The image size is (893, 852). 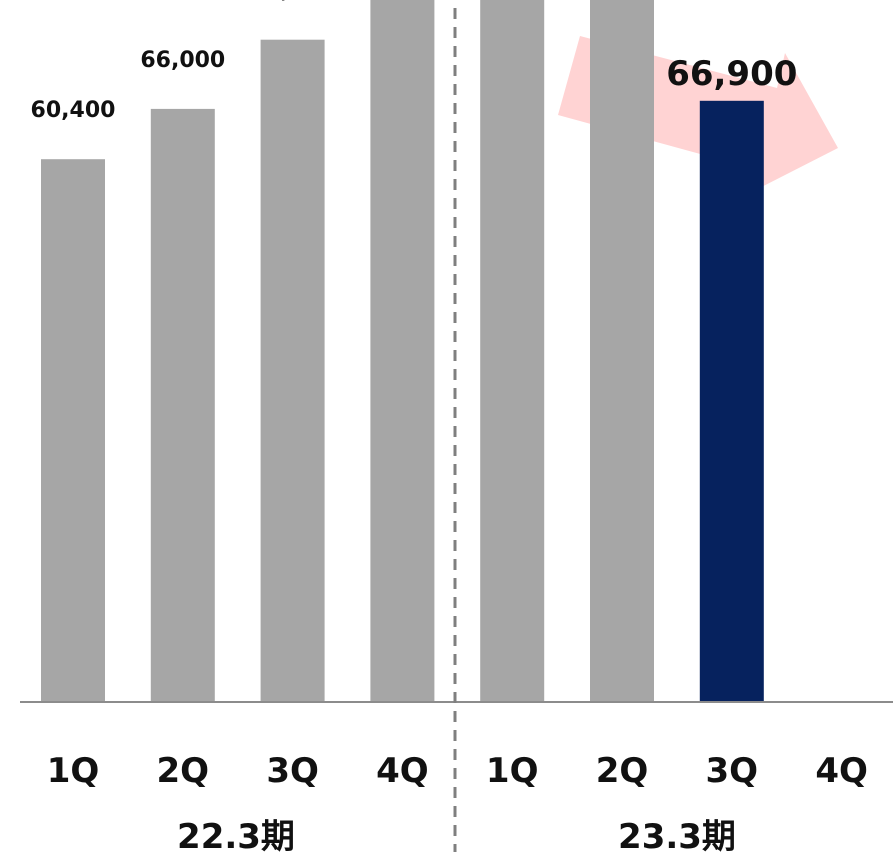 What do you see at coordinates (677, 834) in the screenshot?
I see `period-label-2: 23.3期` at bounding box center [677, 834].